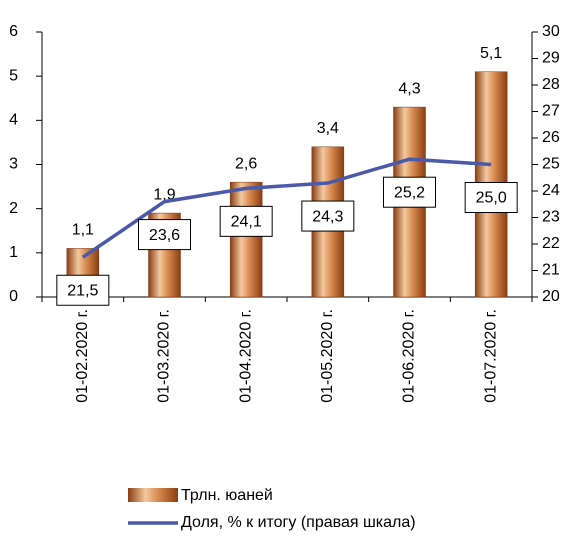 This screenshot has height=540, width=585. I want to click on y2-tick-label: 23, so click(551, 217).